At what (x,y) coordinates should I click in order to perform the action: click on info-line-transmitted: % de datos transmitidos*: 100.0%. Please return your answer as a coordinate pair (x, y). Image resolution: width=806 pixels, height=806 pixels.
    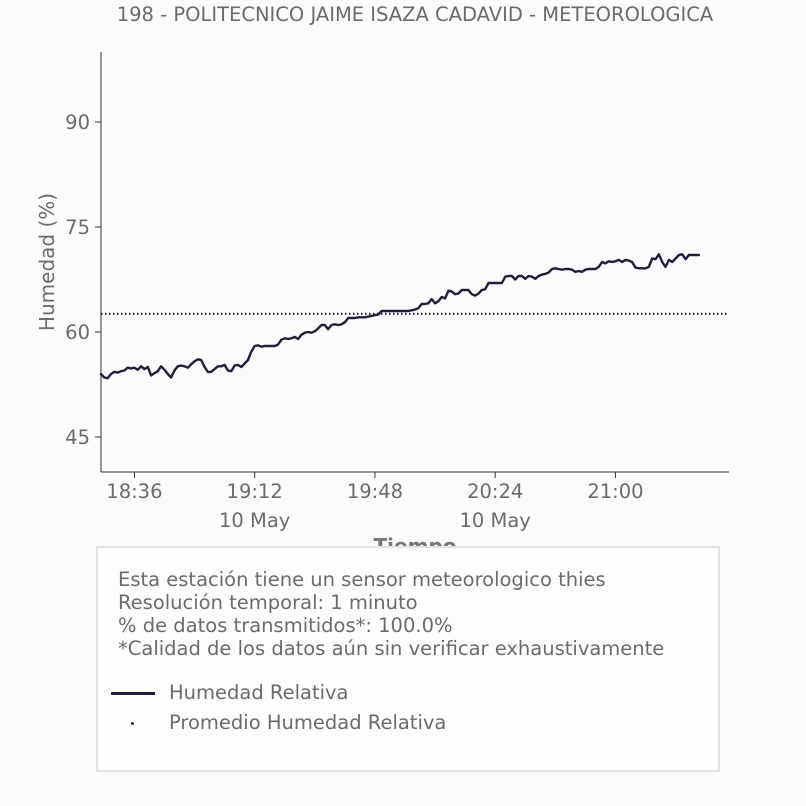
    Looking at the image, I should click on (285, 625).